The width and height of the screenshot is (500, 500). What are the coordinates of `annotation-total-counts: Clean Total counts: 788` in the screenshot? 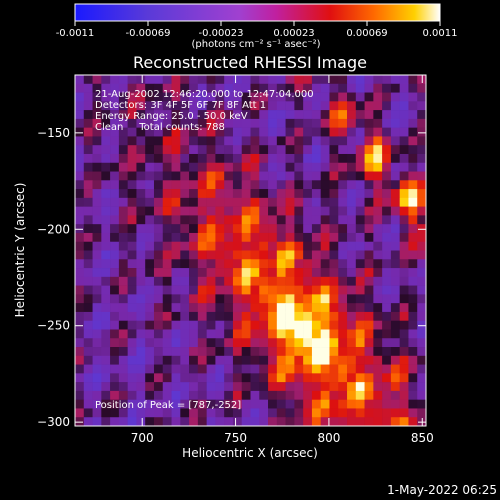 It's located at (160, 127).